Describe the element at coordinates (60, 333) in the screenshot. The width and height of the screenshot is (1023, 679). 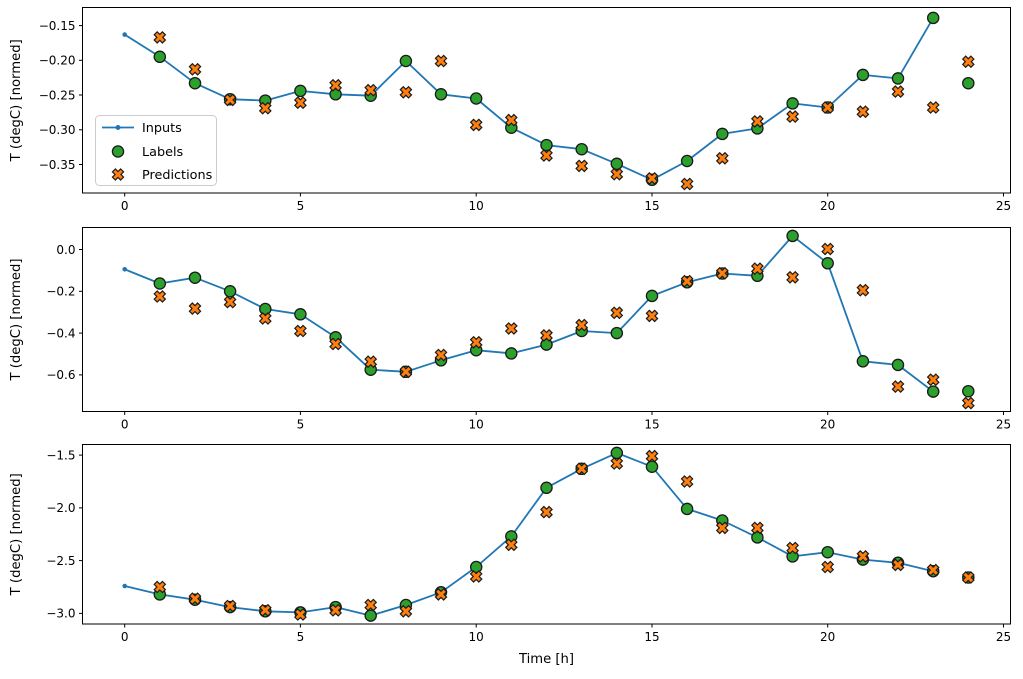
I see `y-tick-label: −0.4` at that location.